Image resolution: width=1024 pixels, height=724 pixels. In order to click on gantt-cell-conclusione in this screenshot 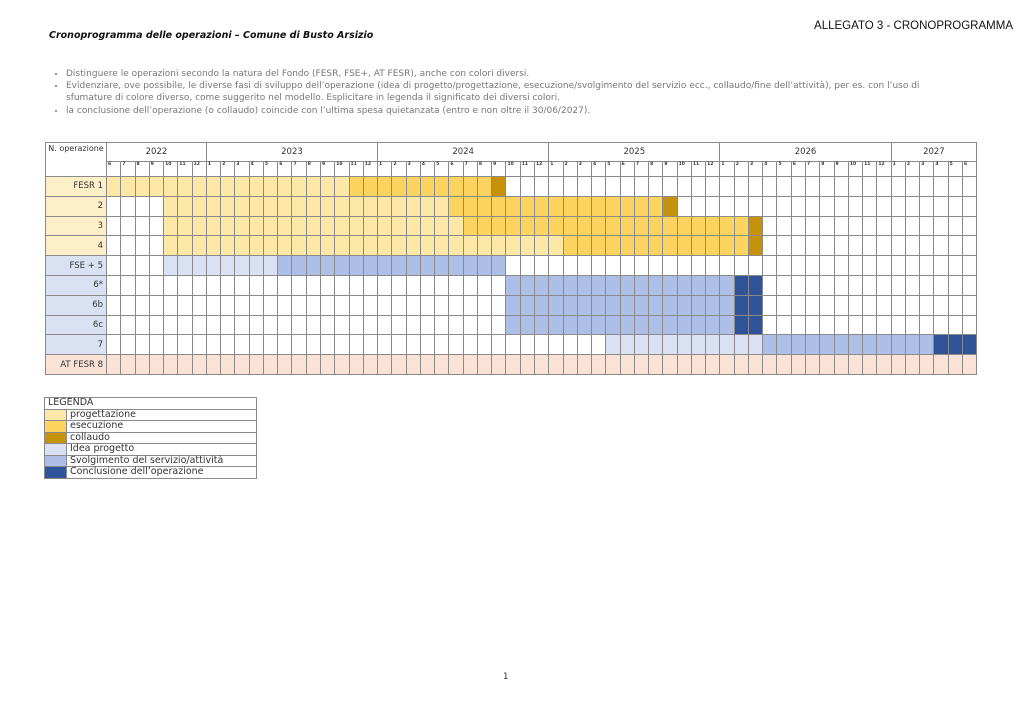, I will do `click(941, 345)`.